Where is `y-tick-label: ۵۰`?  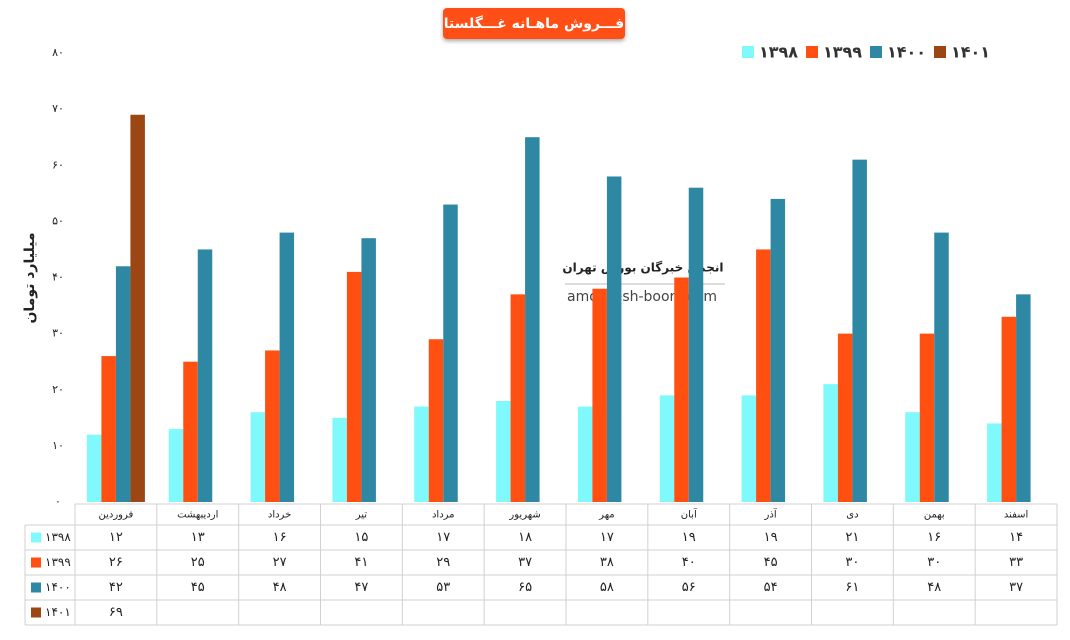 y-tick-label: ۵۰ is located at coordinates (58, 220).